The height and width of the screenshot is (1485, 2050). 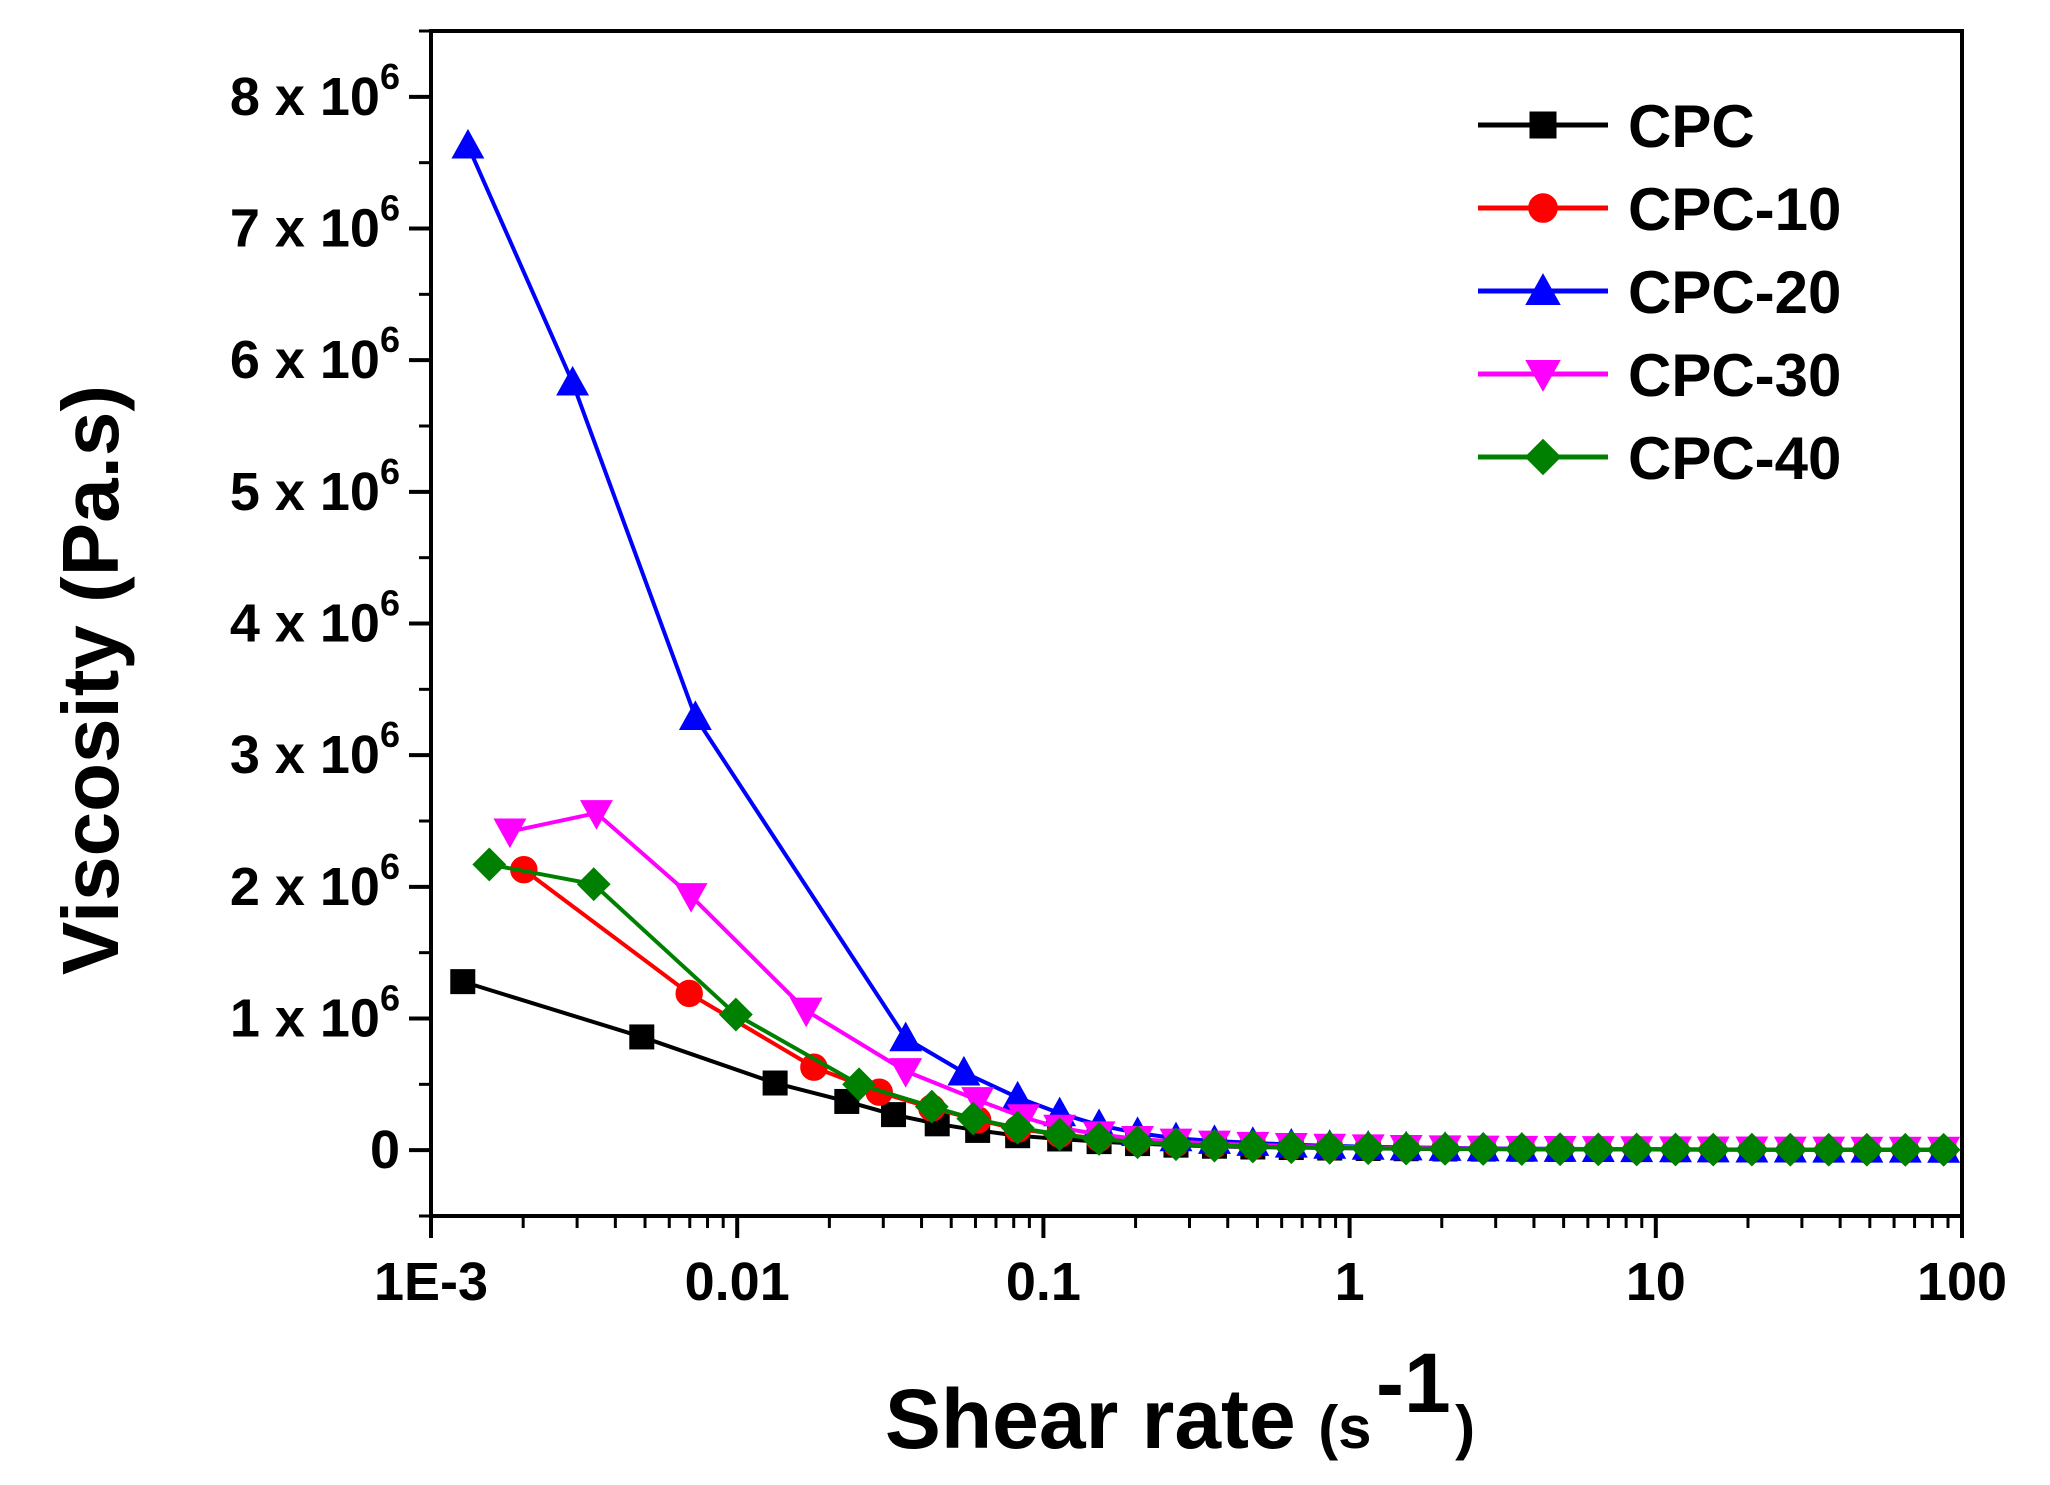 I want to click on y-tick-label-mantissa: 6 x 10, so click(x=305, y=360).